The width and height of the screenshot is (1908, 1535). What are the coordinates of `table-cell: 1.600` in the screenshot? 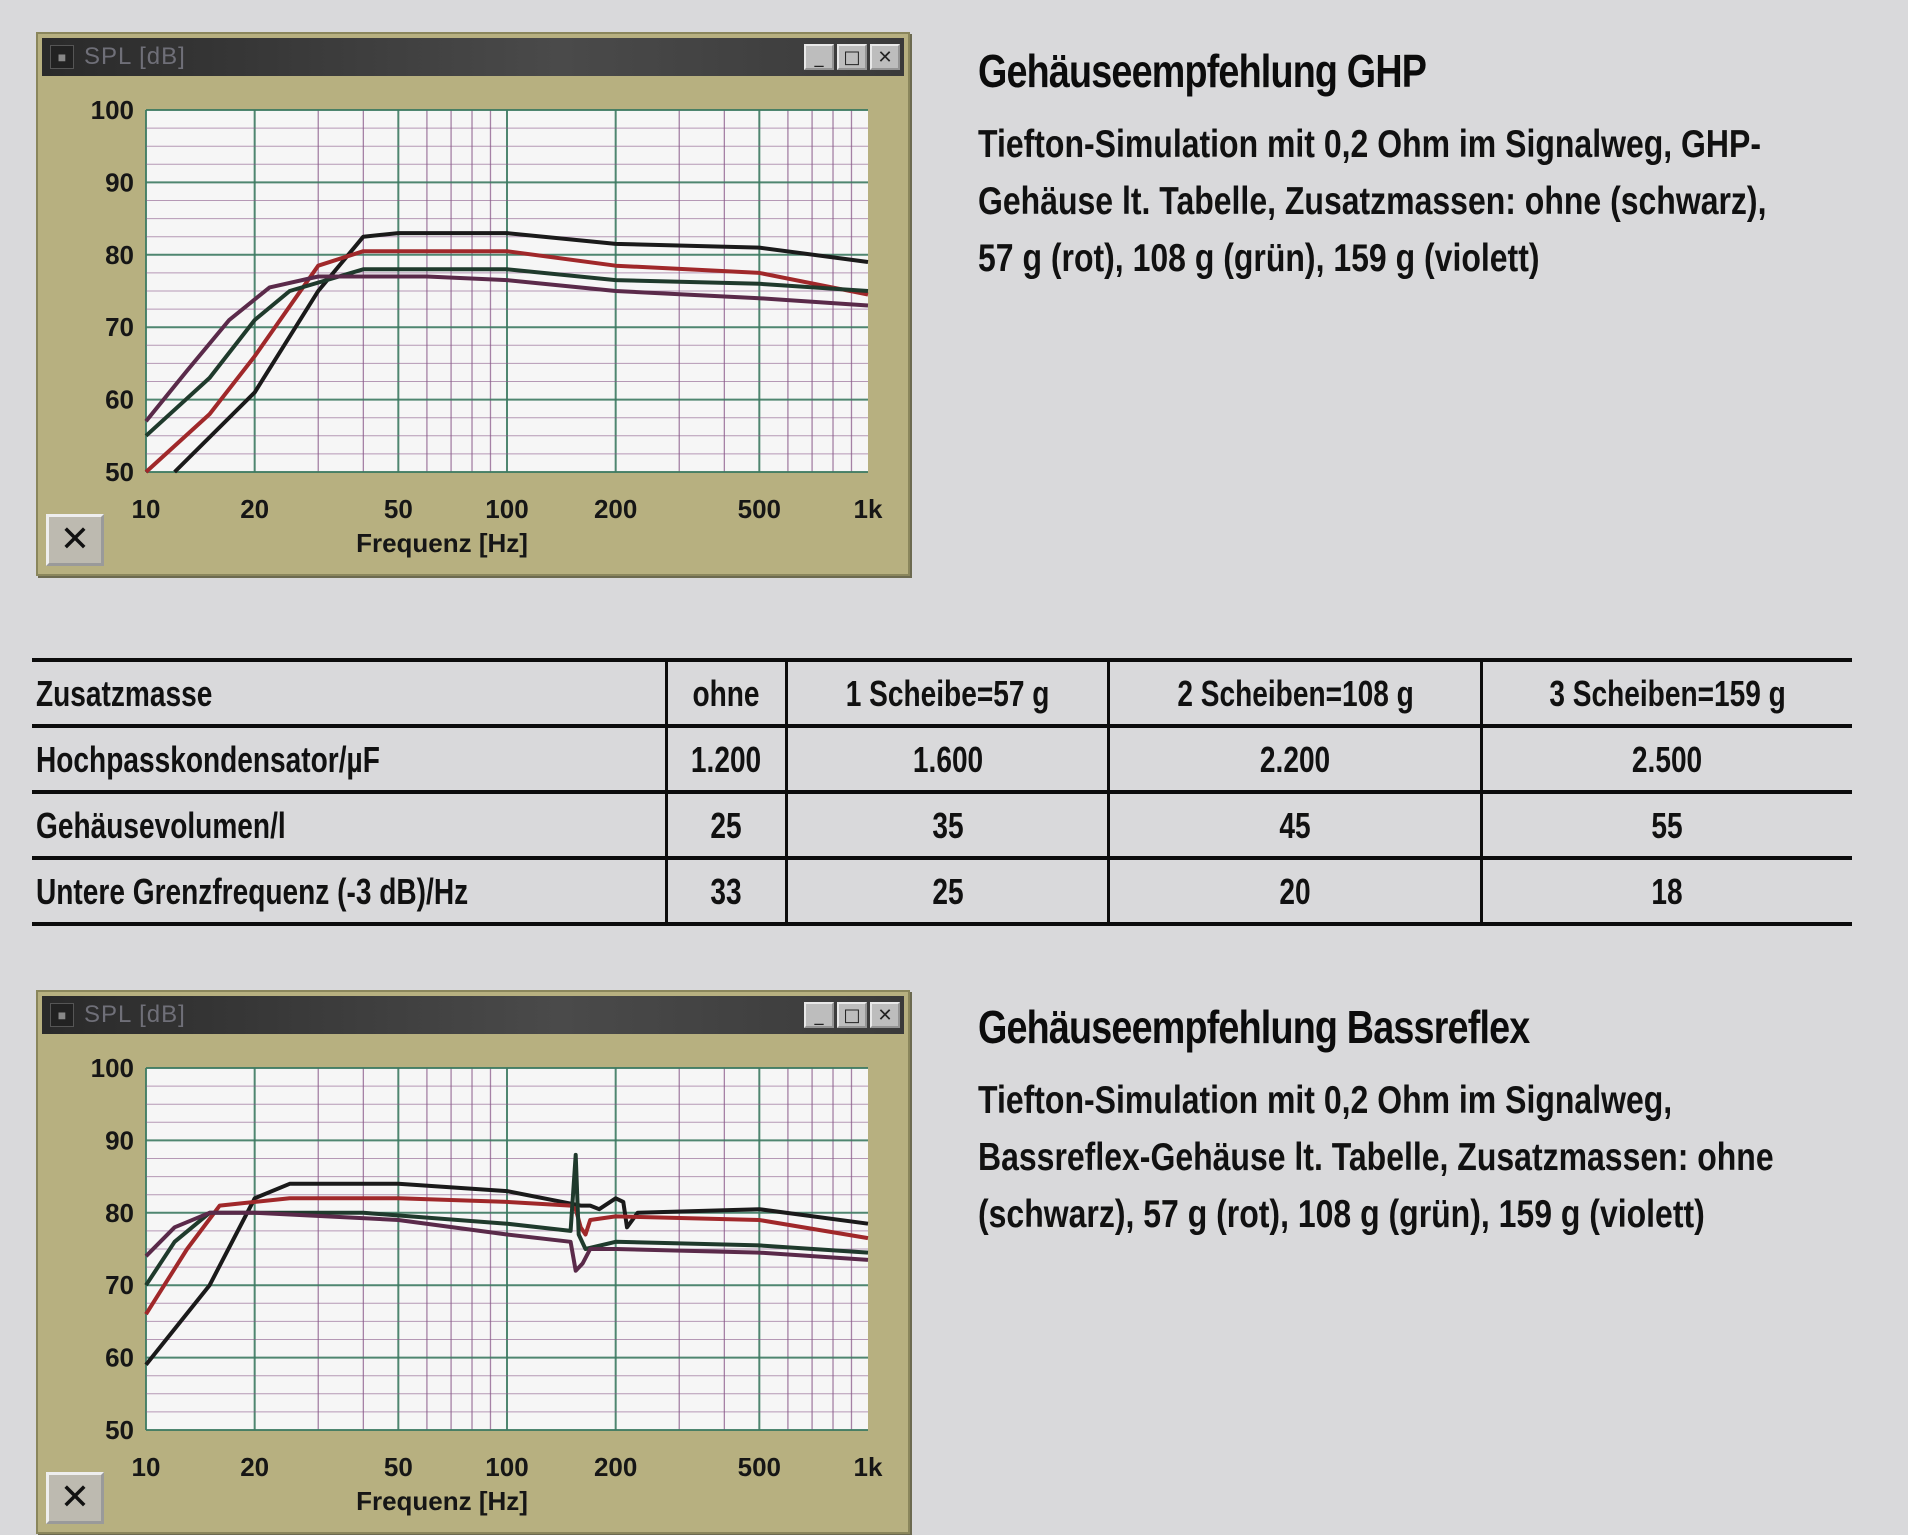 It's located at (947, 759).